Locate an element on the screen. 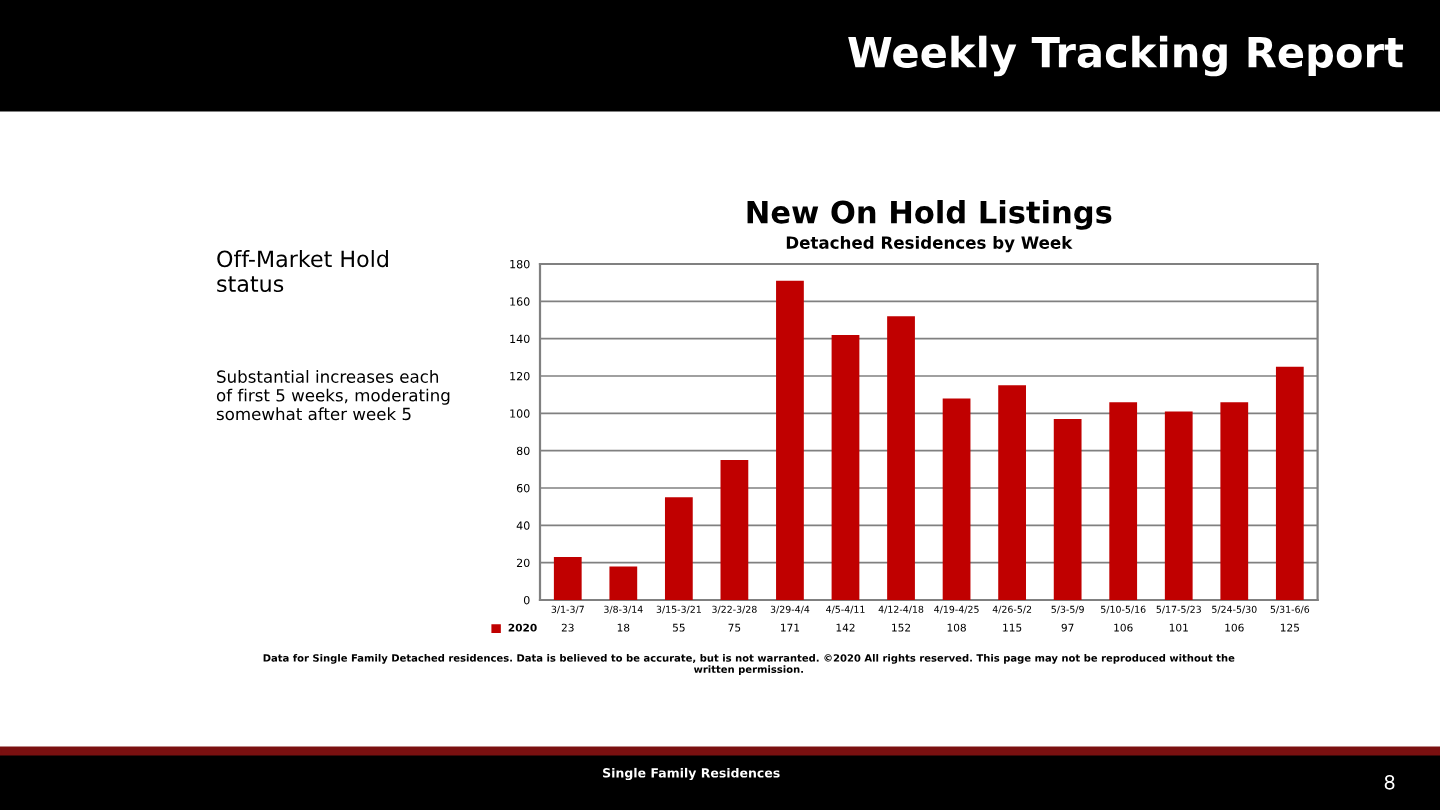  text: 8 is located at coordinates (1389, 782).